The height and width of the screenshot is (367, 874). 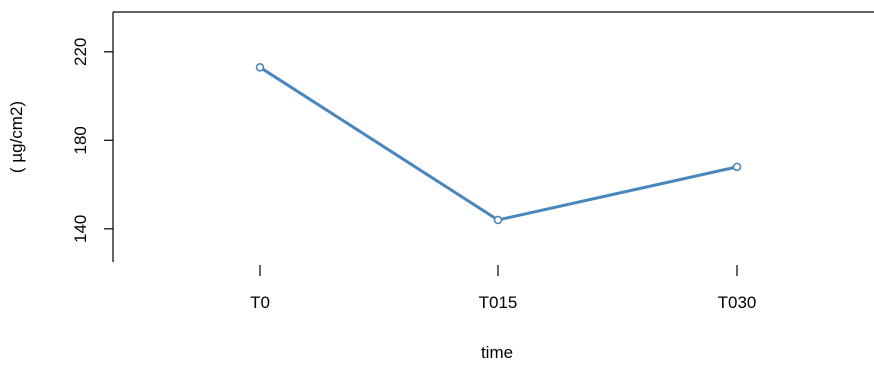 I want to click on y-tick-label-180: 180, so click(x=80, y=140).